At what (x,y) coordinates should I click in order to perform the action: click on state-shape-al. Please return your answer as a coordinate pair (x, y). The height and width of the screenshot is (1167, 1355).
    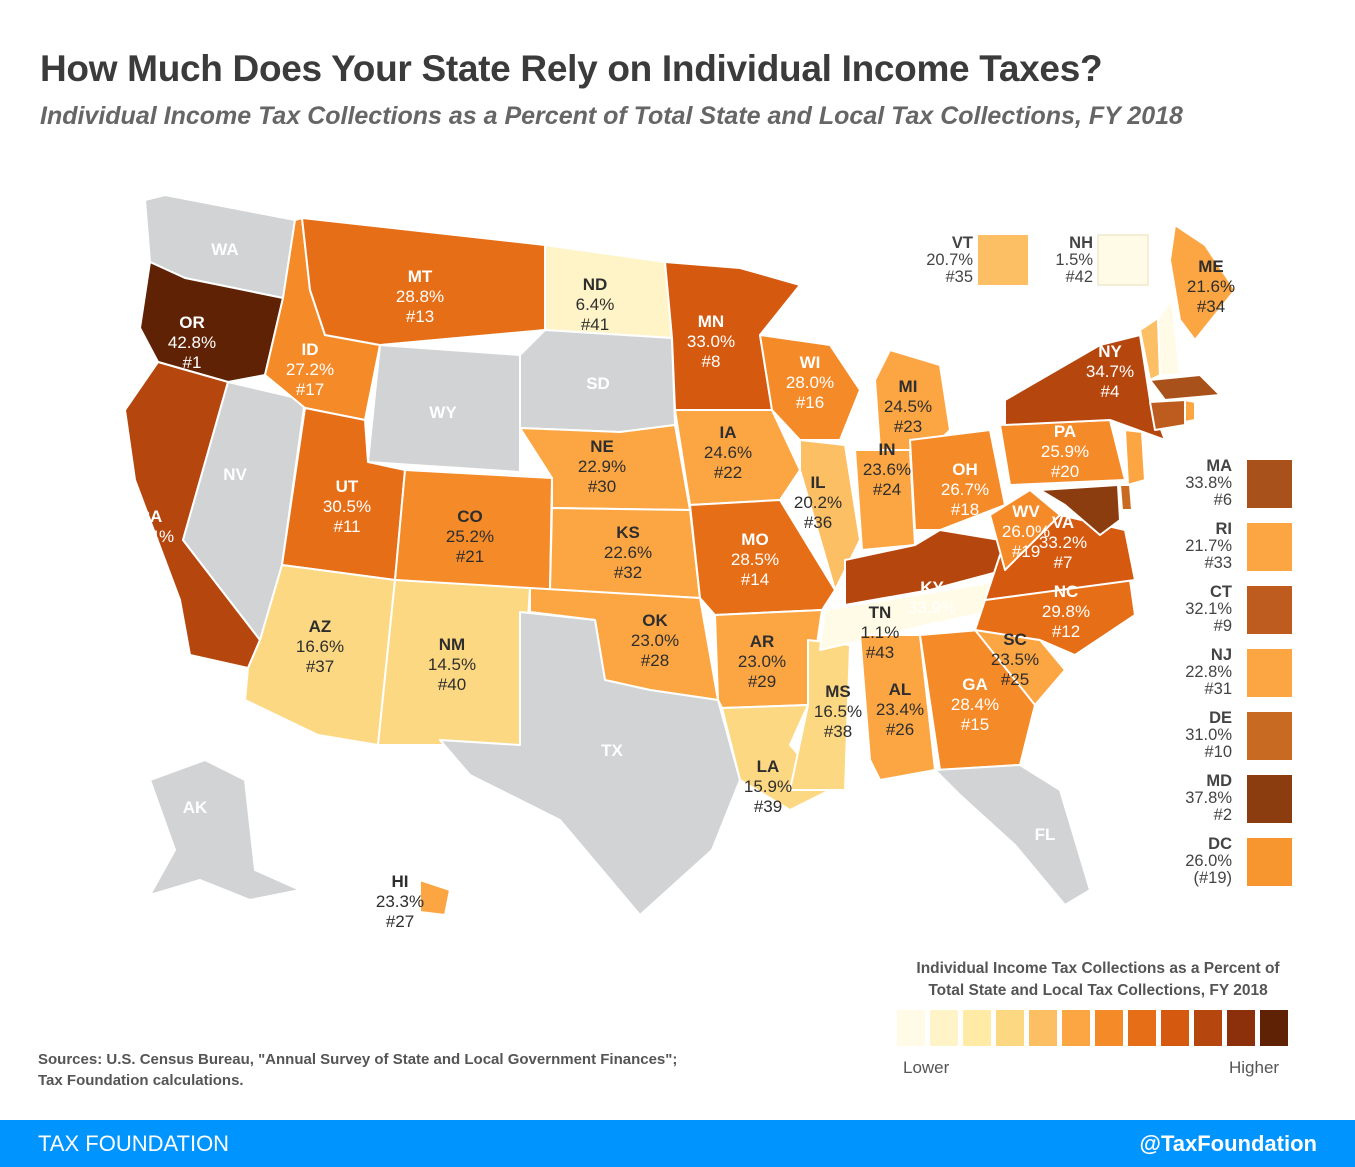
    Looking at the image, I should click on (897, 707).